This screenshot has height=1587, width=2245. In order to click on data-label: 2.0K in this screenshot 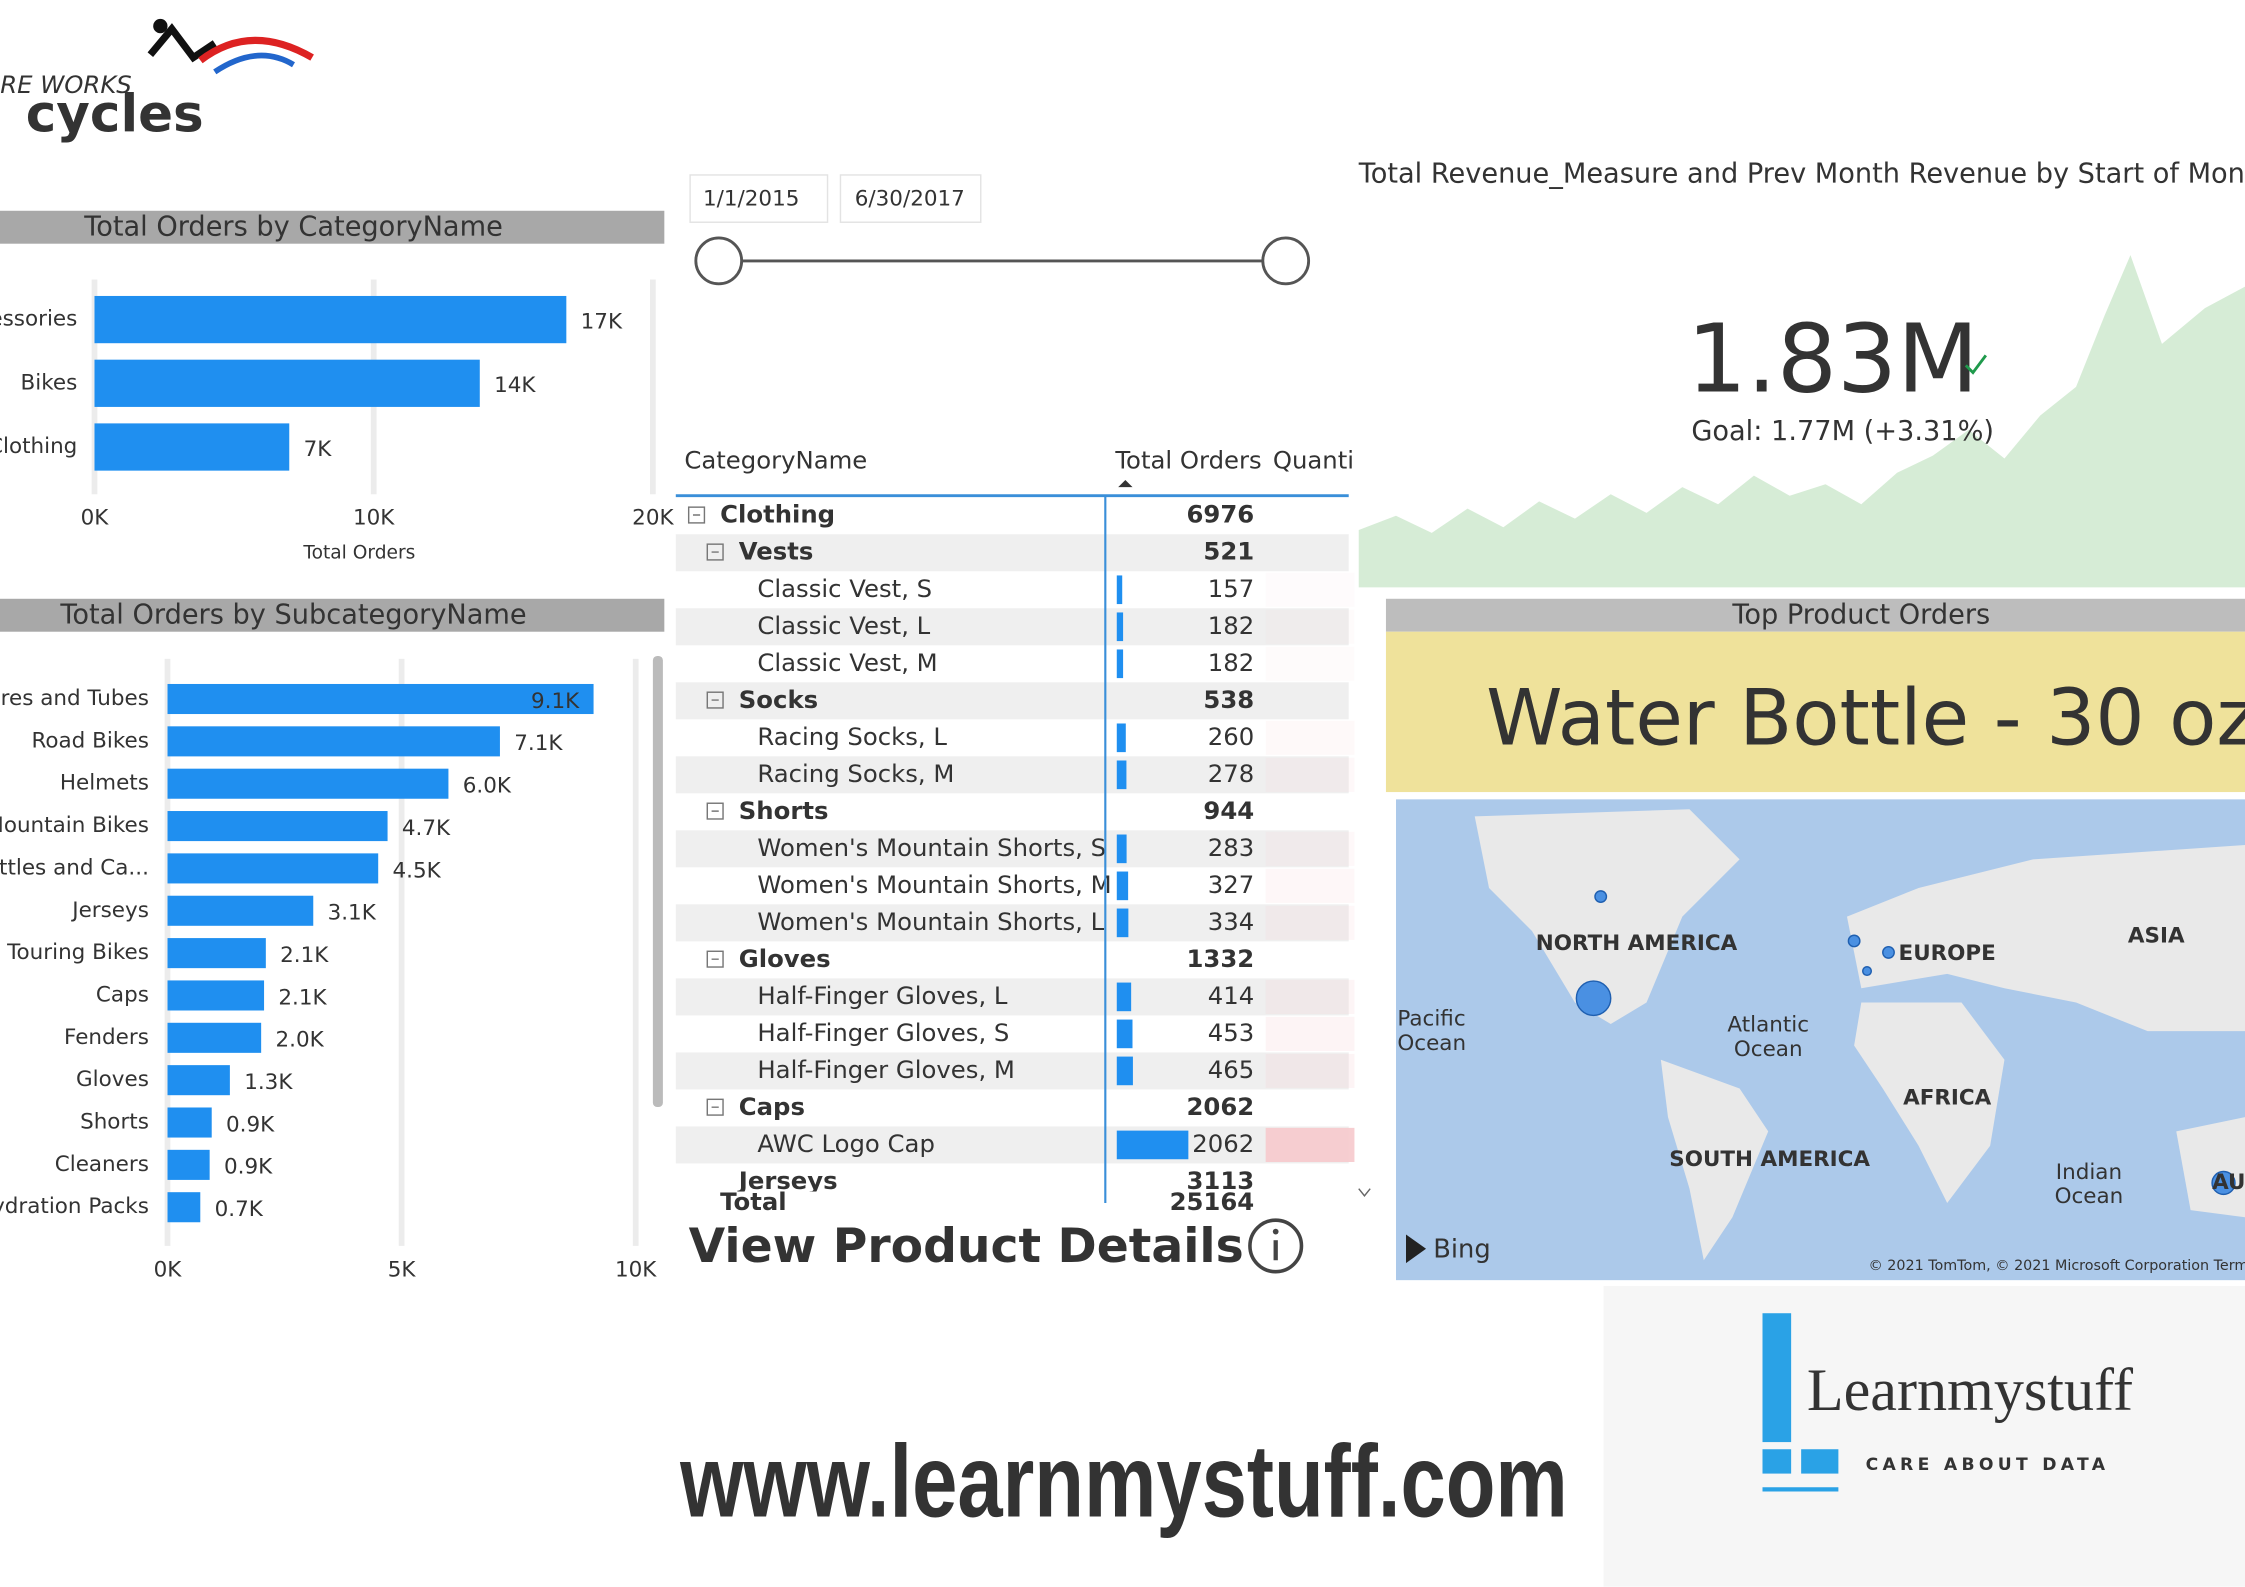, I will do `click(299, 1040)`.